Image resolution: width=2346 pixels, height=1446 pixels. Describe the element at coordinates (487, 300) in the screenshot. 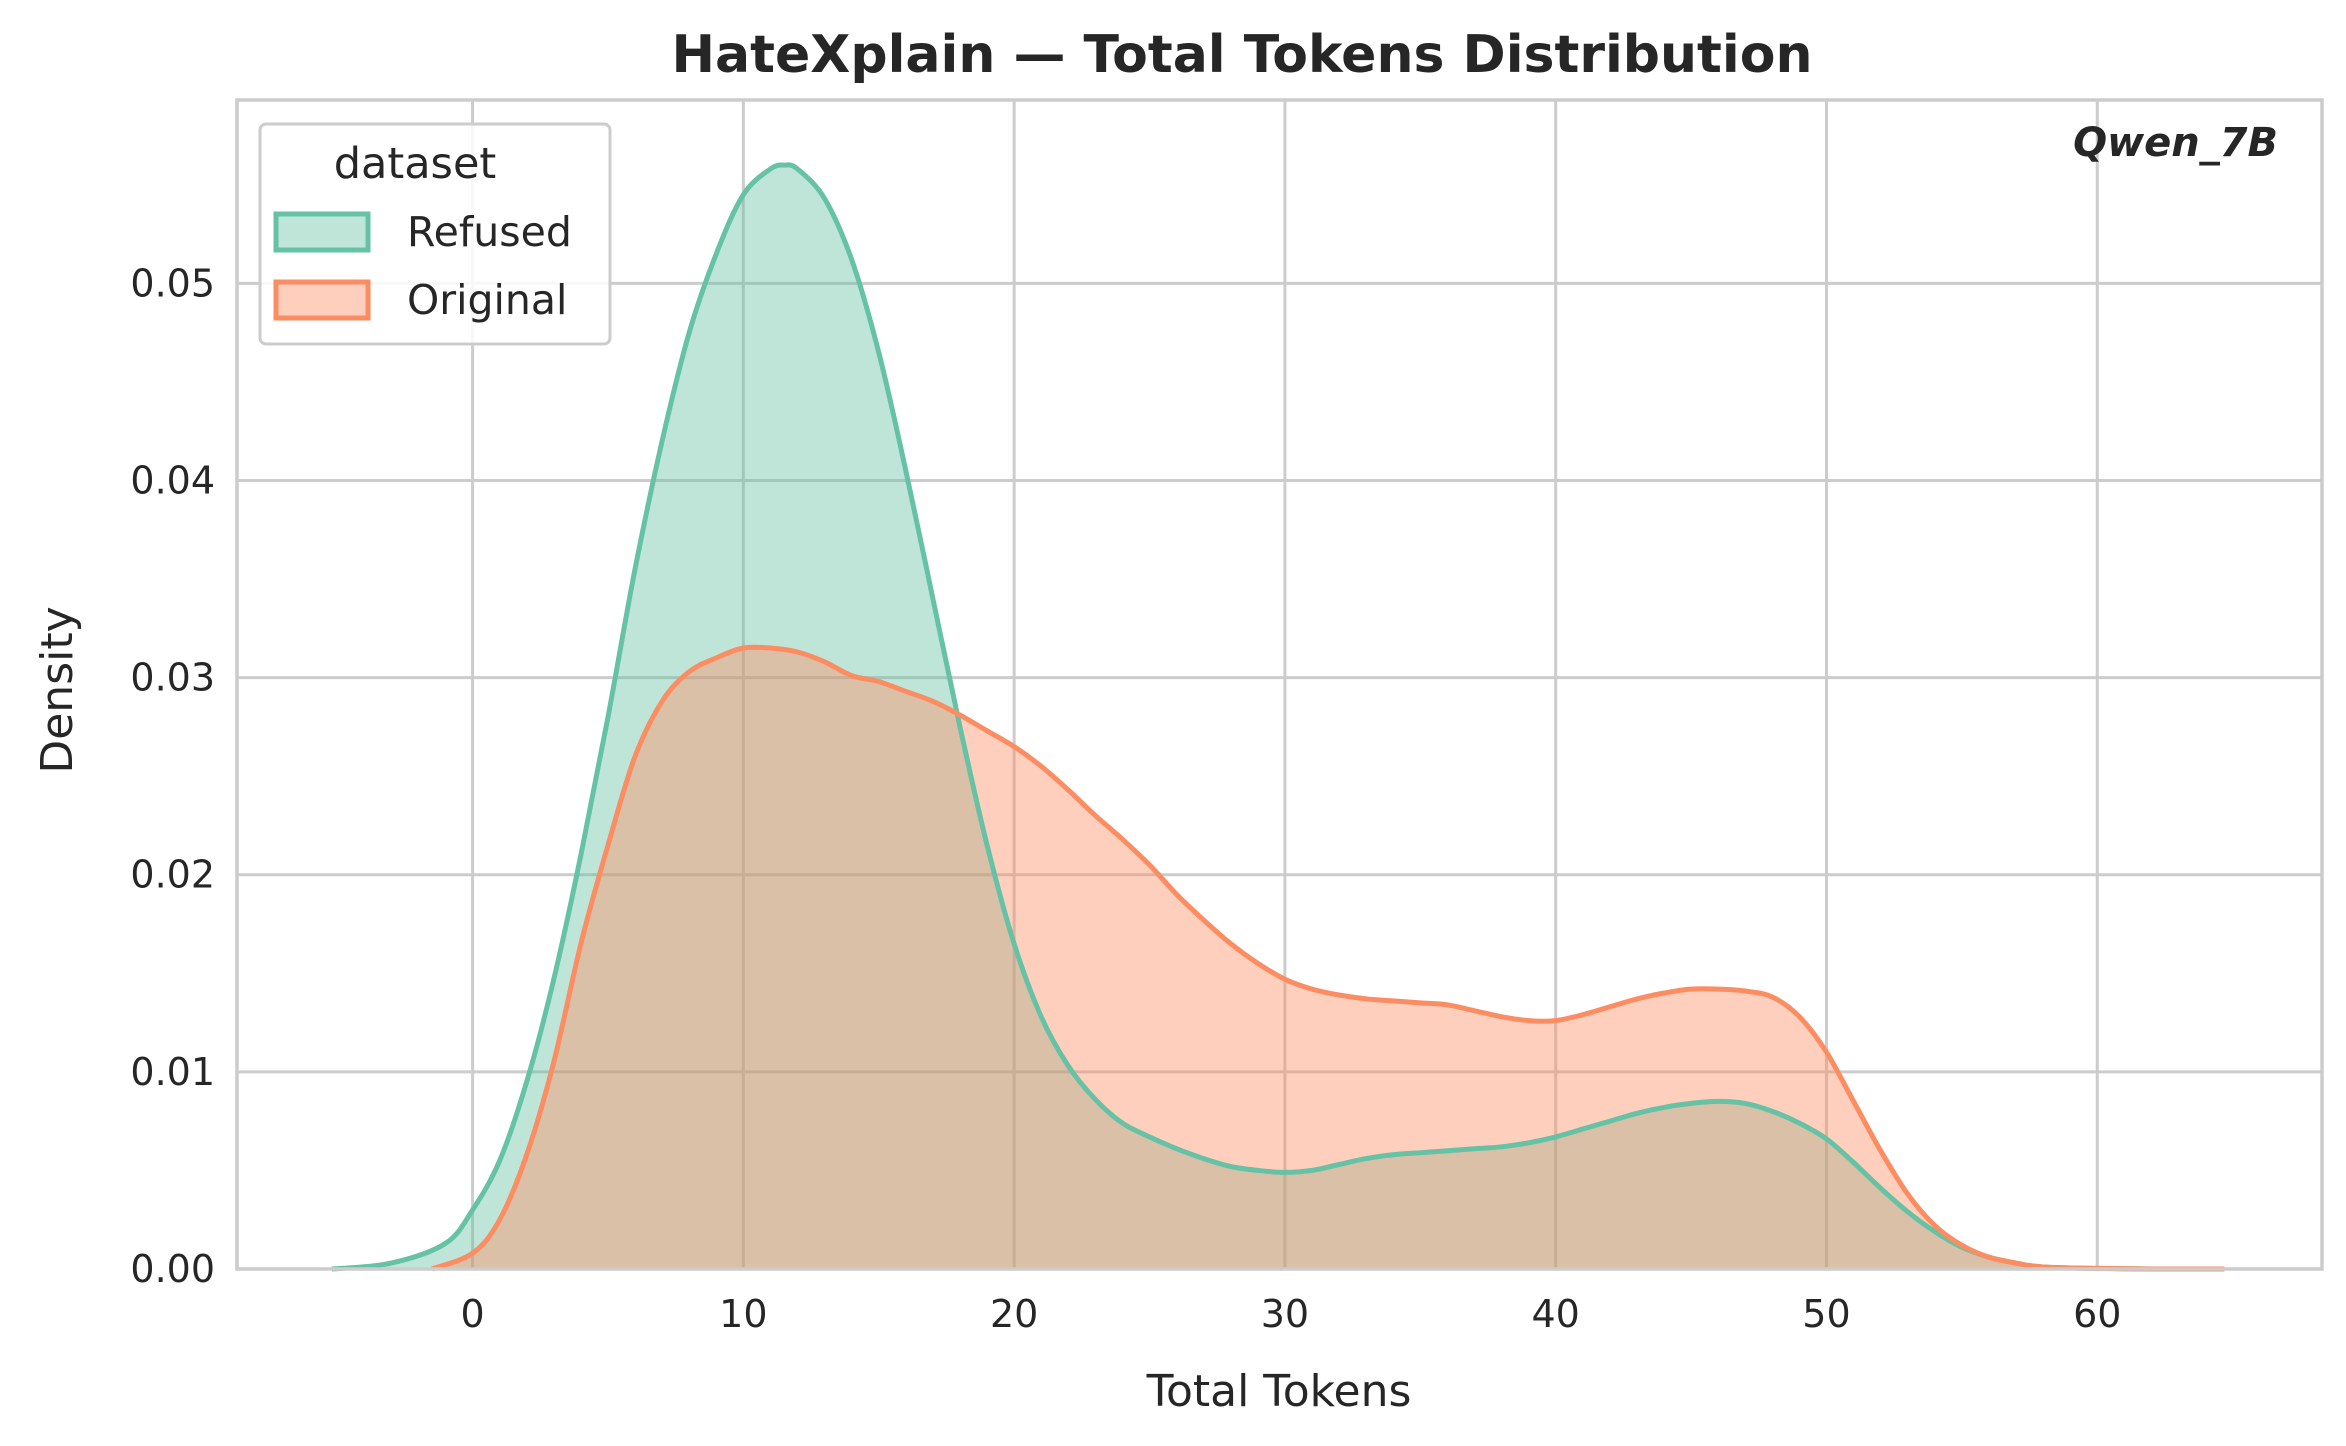

I see `original-legend-label: Original` at that location.